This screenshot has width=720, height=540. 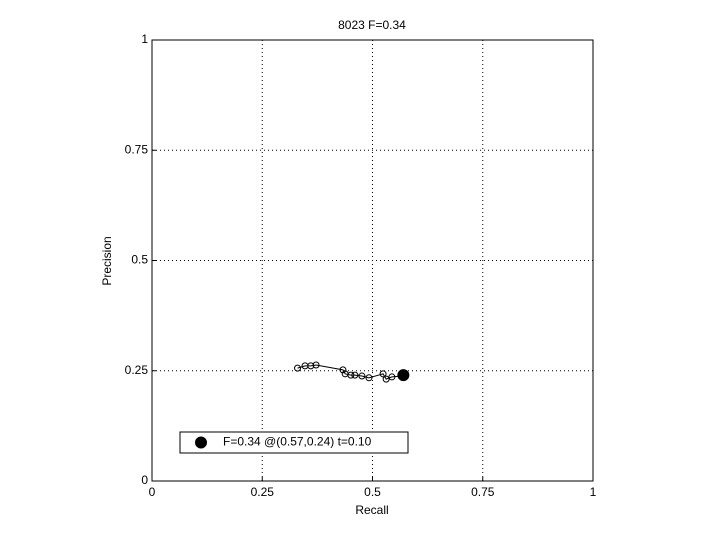 What do you see at coordinates (593, 492) in the screenshot?
I see `x-tick-label: 1` at bounding box center [593, 492].